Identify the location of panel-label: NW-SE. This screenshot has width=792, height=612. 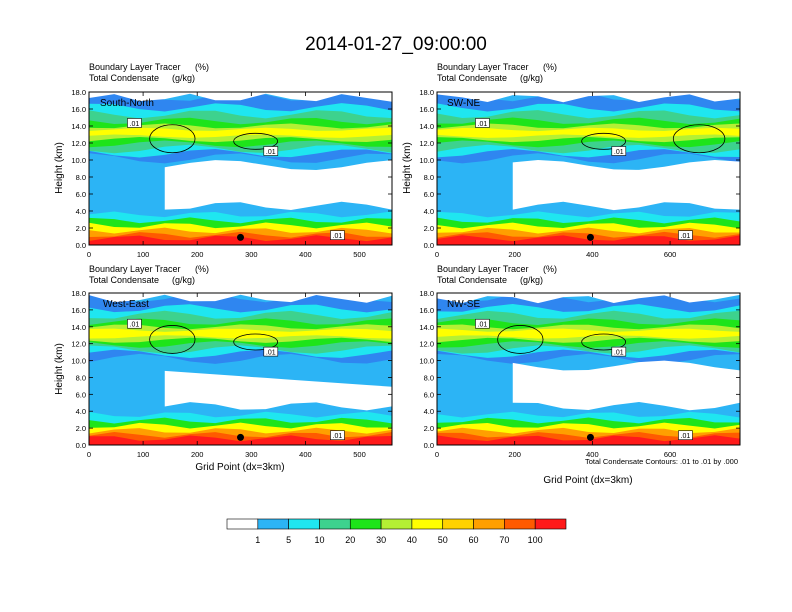
(463, 304).